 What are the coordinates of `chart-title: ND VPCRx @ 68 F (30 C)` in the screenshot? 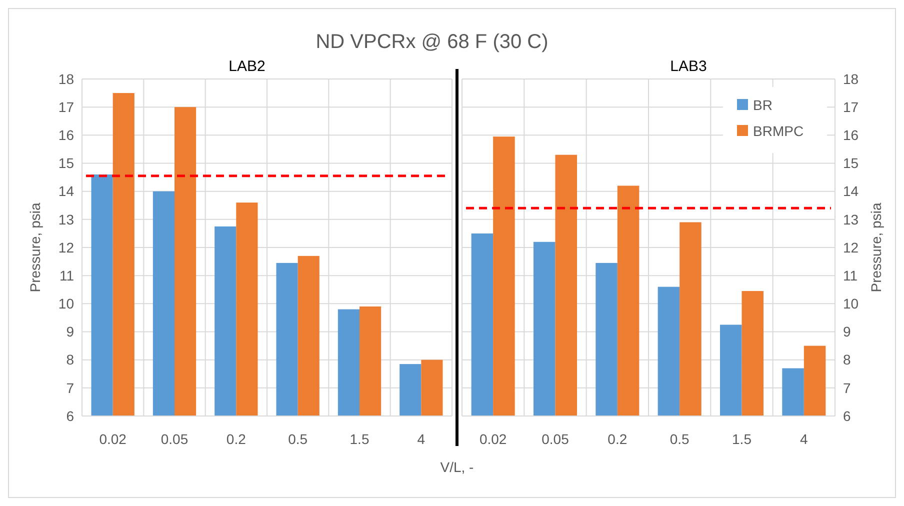 It's located at (432, 42).